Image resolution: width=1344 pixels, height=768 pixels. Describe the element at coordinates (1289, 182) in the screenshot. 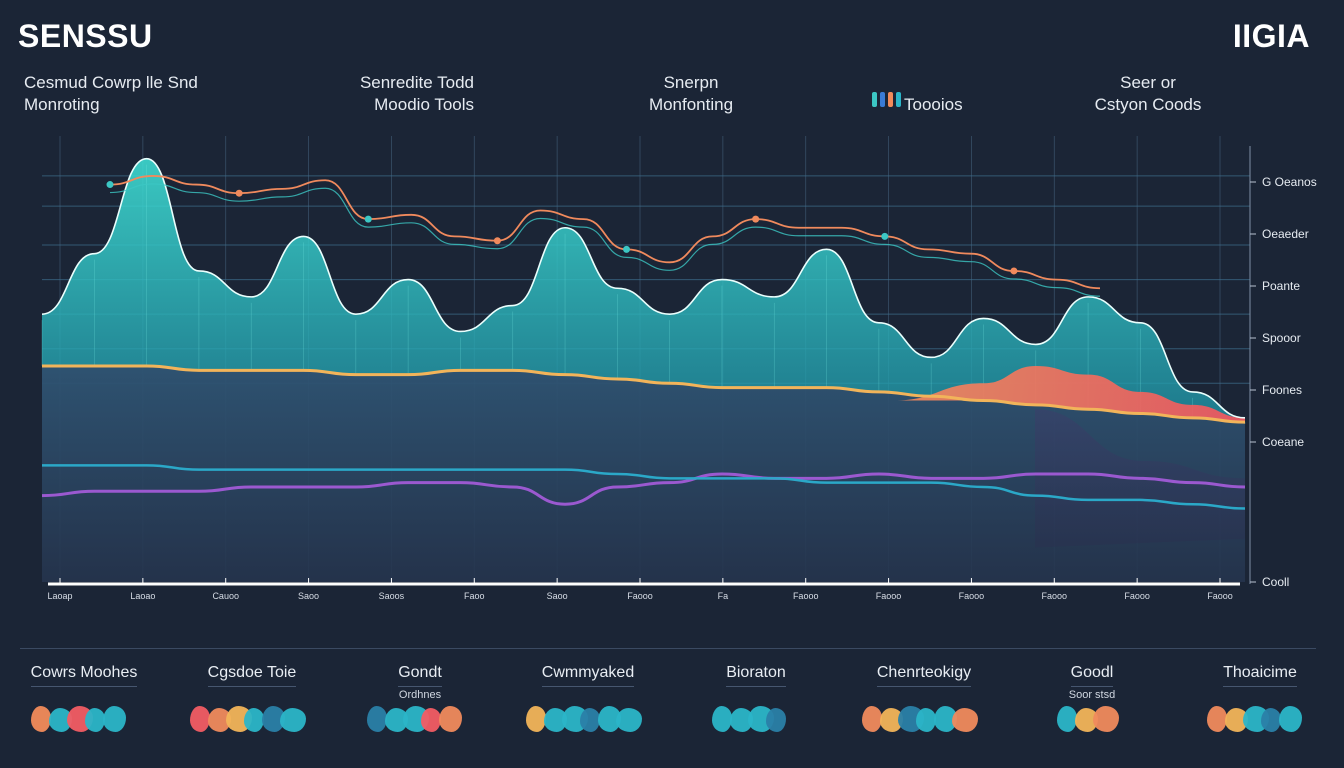

I see `right-axis-label: G Oeanos` at that location.